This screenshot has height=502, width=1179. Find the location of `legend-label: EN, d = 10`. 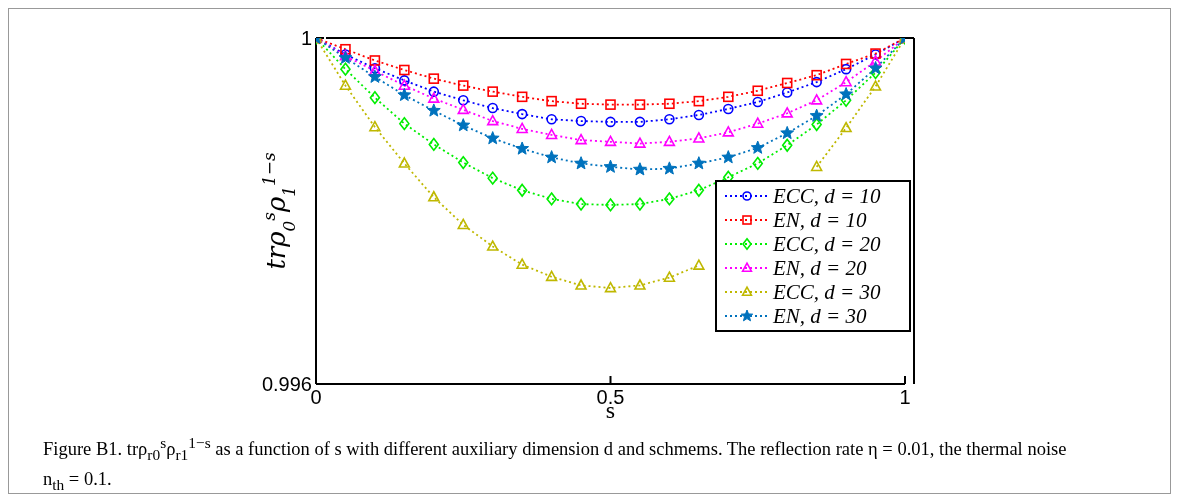

legend-label: EN, d = 10 is located at coordinates (820, 220).